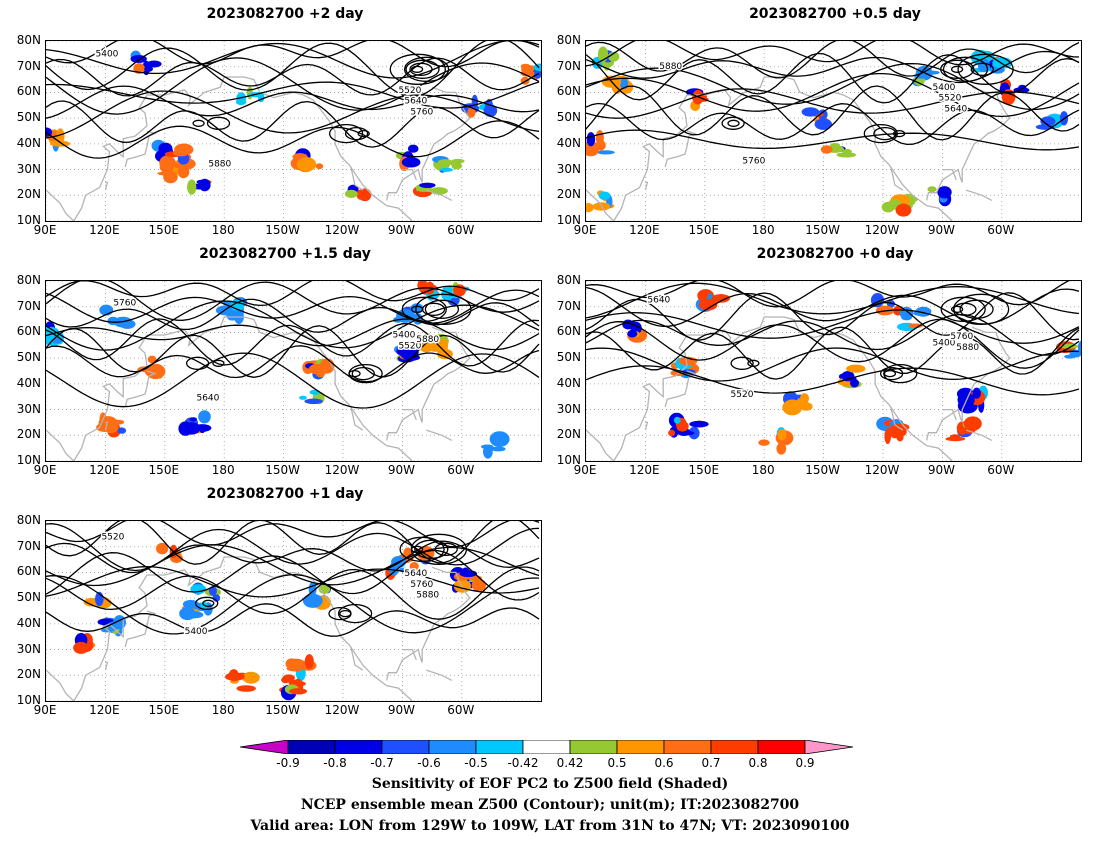 The width and height of the screenshot is (1100, 850). What do you see at coordinates (282, 470) in the screenshot?
I see `longitude-label: 150W` at bounding box center [282, 470].